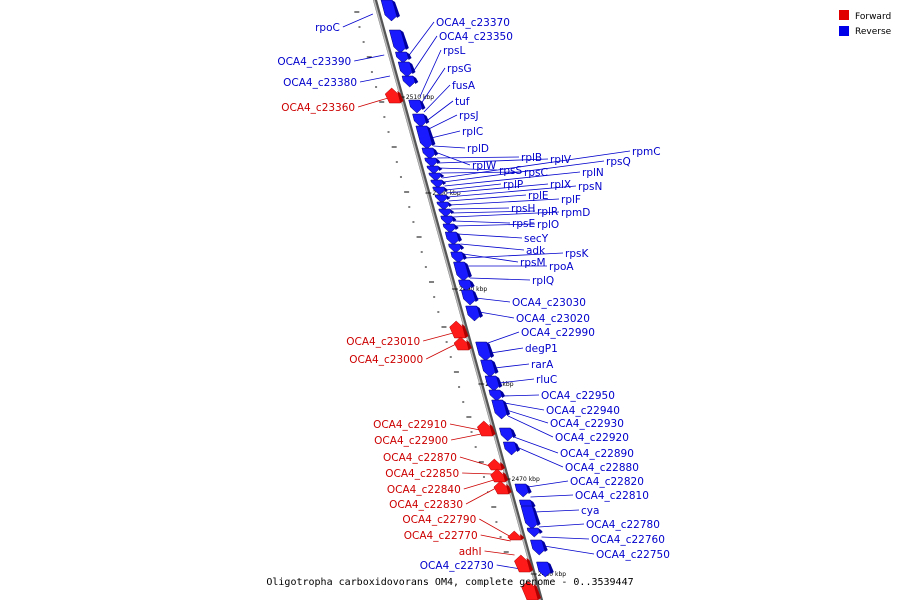 Image resolution: width=900 pixels, height=604 pixels. What do you see at coordinates (646, 152) in the screenshot?
I see `gene-label-right: rpmC` at bounding box center [646, 152].